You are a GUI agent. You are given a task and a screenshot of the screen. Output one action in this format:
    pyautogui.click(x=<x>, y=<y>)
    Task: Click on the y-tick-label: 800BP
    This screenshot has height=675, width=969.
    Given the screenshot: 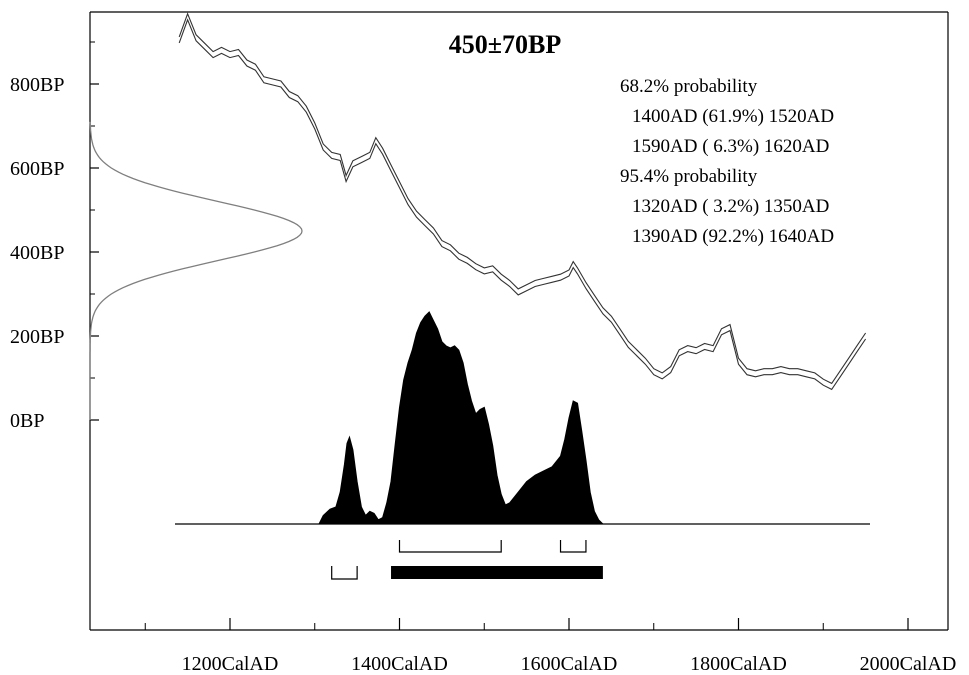 What is the action you would take?
    pyautogui.click(x=37, y=85)
    